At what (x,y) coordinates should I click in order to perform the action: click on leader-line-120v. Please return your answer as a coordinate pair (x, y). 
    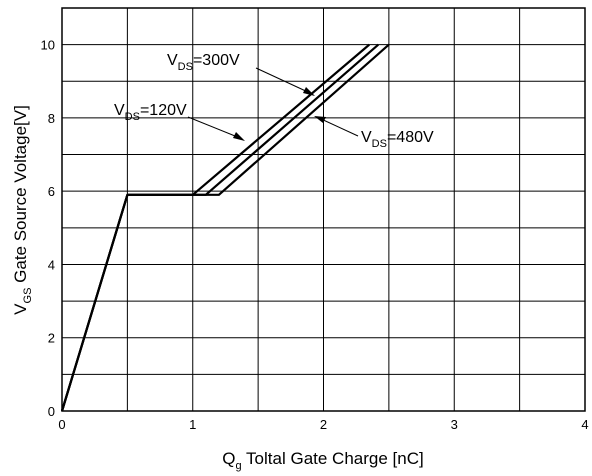
    Looking at the image, I should click on (214, 127).